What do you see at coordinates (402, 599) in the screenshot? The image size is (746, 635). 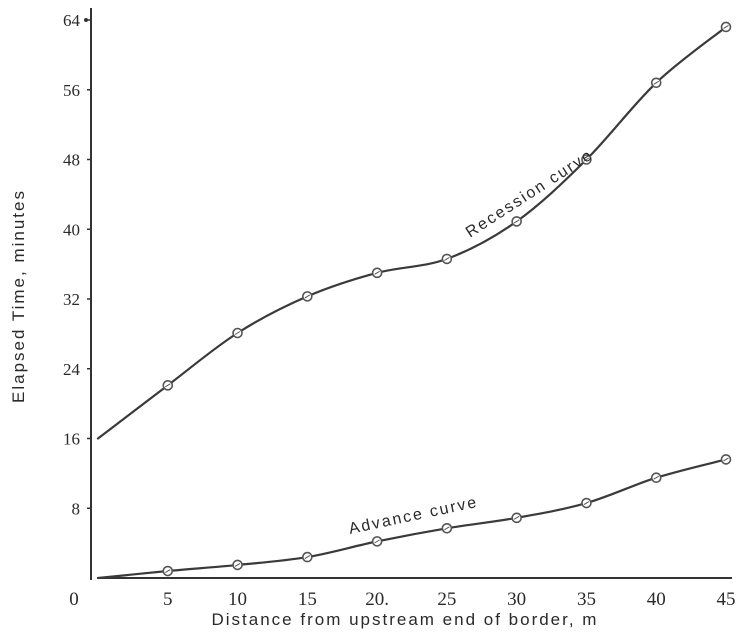 I see `x-ticks: 0 5 10 15 20. 25 30 35 40 45` at bounding box center [402, 599].